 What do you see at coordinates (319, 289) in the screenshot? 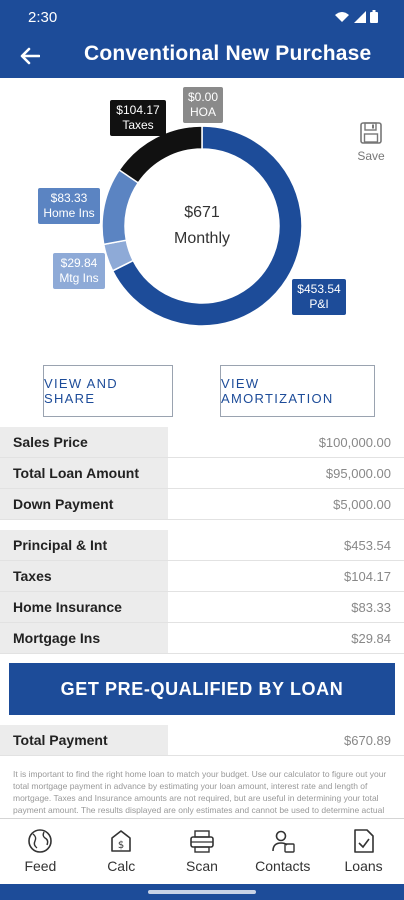
I see `chart-label-pi-value: $453.54` at bounding box center [319, 289].